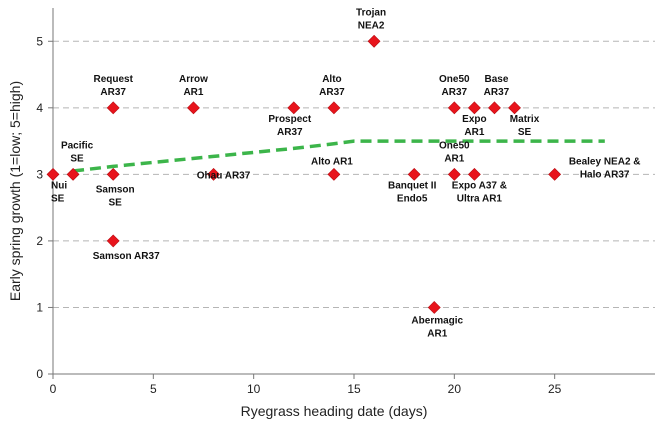 The height and width of the screenshot is (425, 656). I want to click on point-label: Base AR37, so click(497, 86).